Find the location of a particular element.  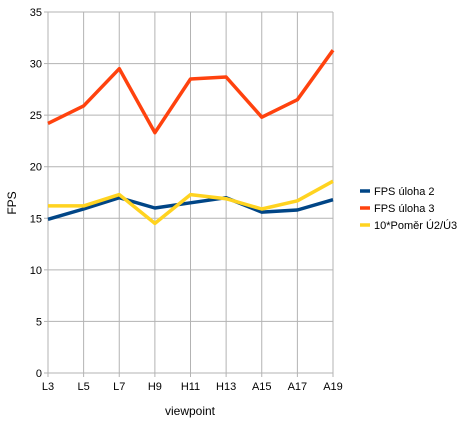

x-tick-label: H11 is located at coordinates (190, 387).